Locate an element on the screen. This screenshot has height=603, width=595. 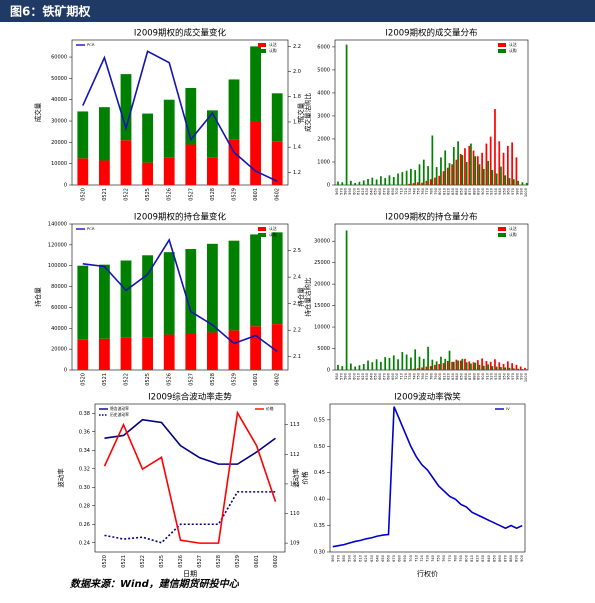
x-tick-label: 730 is located at coordinates (428, 558).